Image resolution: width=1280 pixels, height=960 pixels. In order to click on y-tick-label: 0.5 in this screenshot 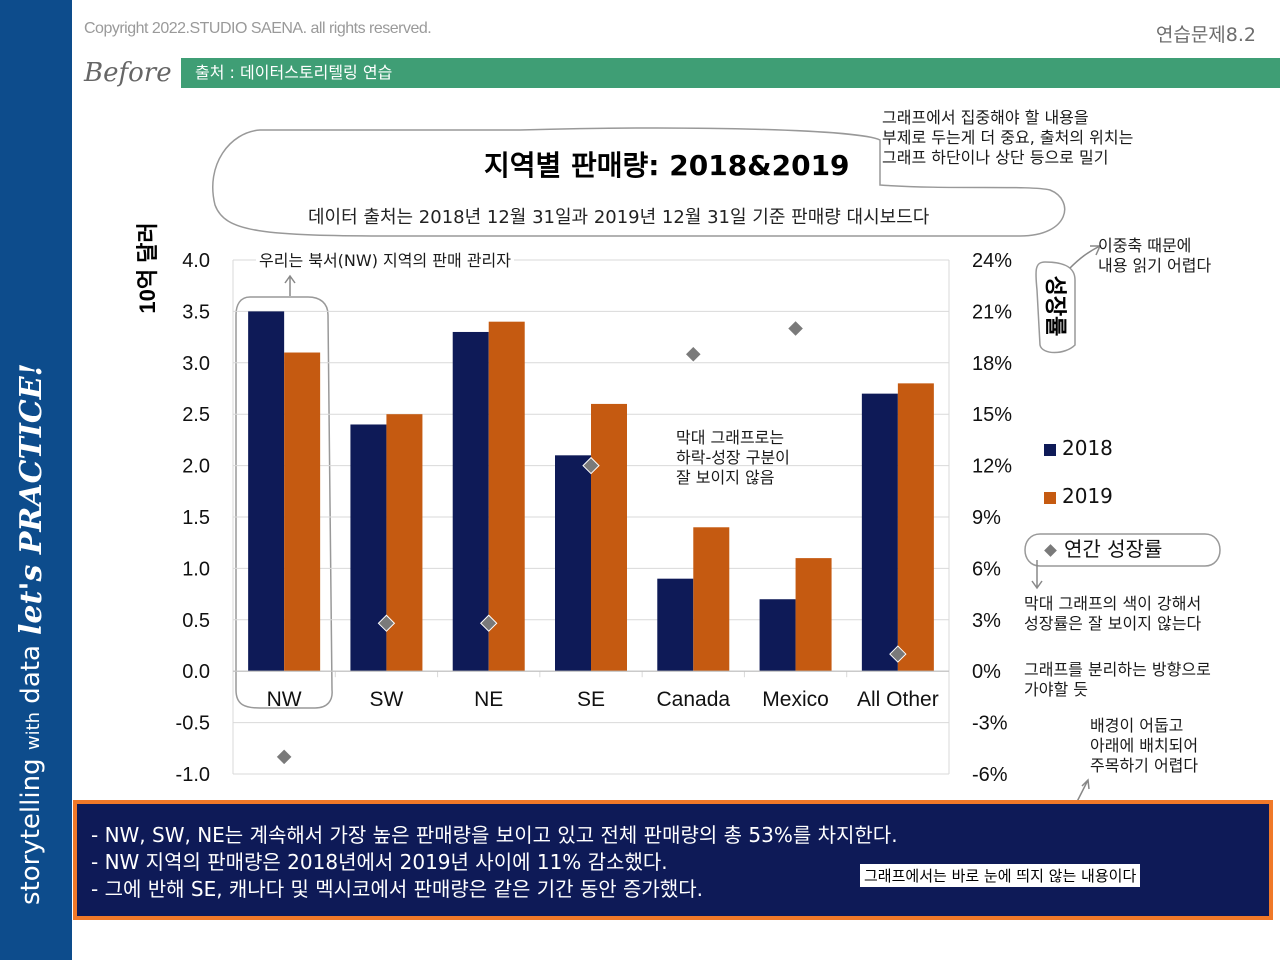, I will do `click(196, 621)`.